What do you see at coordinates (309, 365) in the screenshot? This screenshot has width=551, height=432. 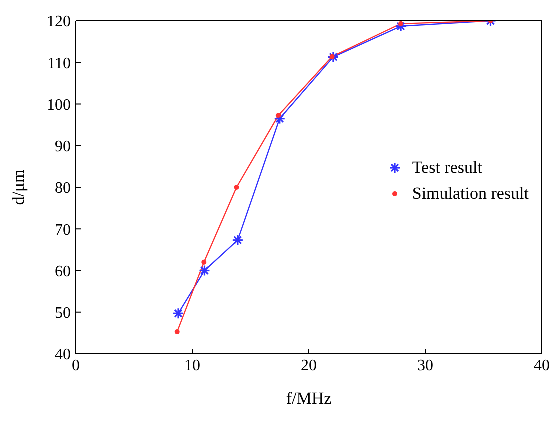 I see `x-tick-label: 20` at bounding box center [309, 365].